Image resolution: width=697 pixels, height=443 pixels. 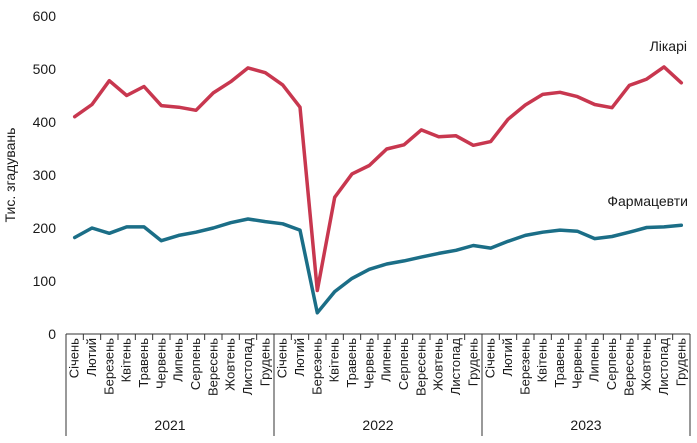 What do you see at coordinates (45, 281) in the screenshot?
I see `y-tick-label: 100` at bounding box center [45, 281].